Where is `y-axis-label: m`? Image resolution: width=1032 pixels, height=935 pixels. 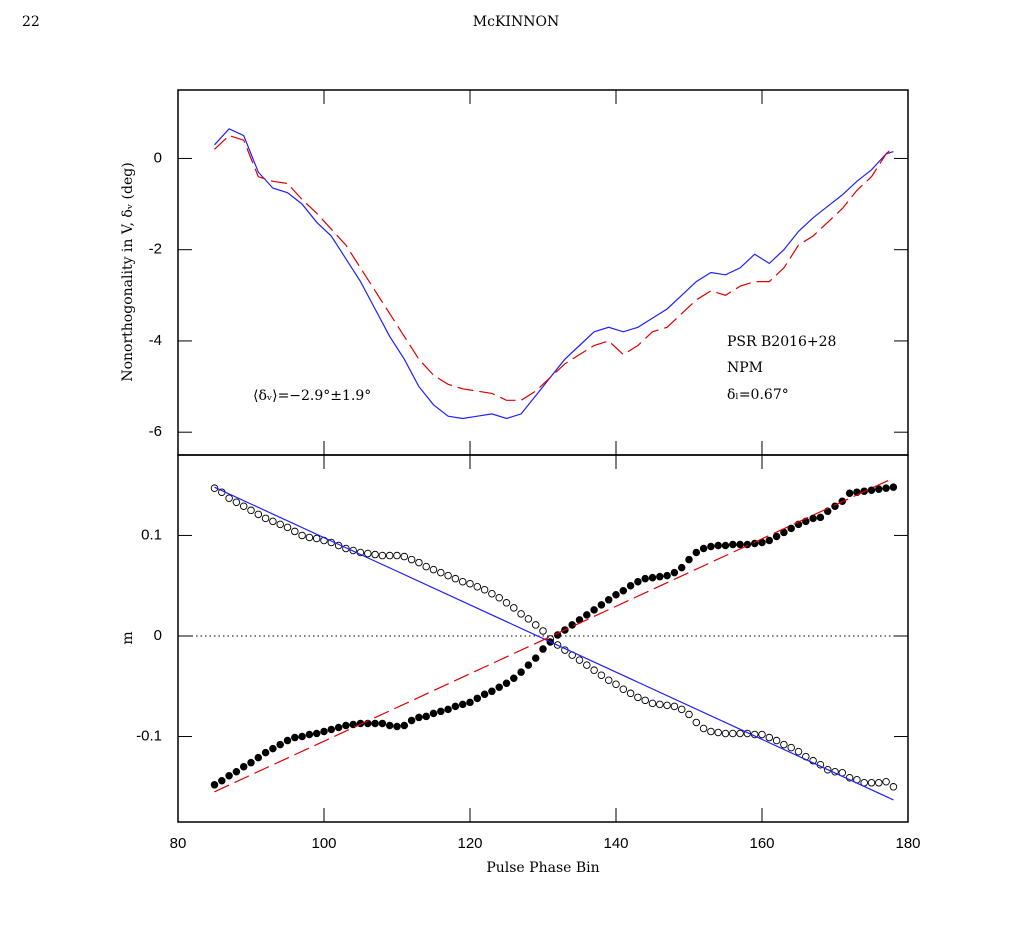 y-axis-label: m is located at coordinates (128, 637).